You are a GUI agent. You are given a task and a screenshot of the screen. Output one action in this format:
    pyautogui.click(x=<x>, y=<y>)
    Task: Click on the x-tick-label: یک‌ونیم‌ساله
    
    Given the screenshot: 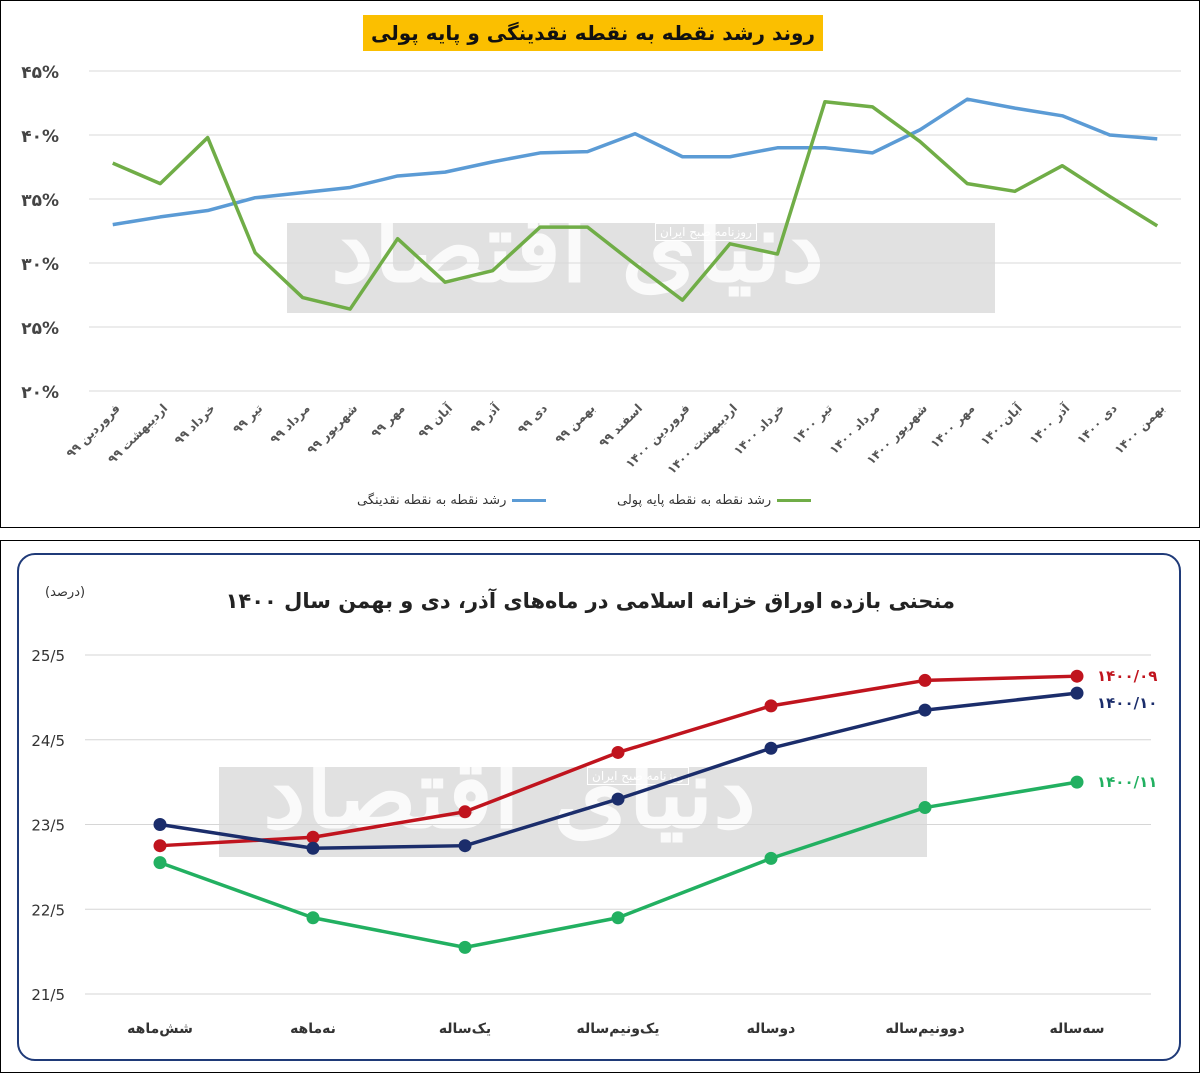 What is the action you would take?
    pyautogui.click(x=617, y=1029)
    